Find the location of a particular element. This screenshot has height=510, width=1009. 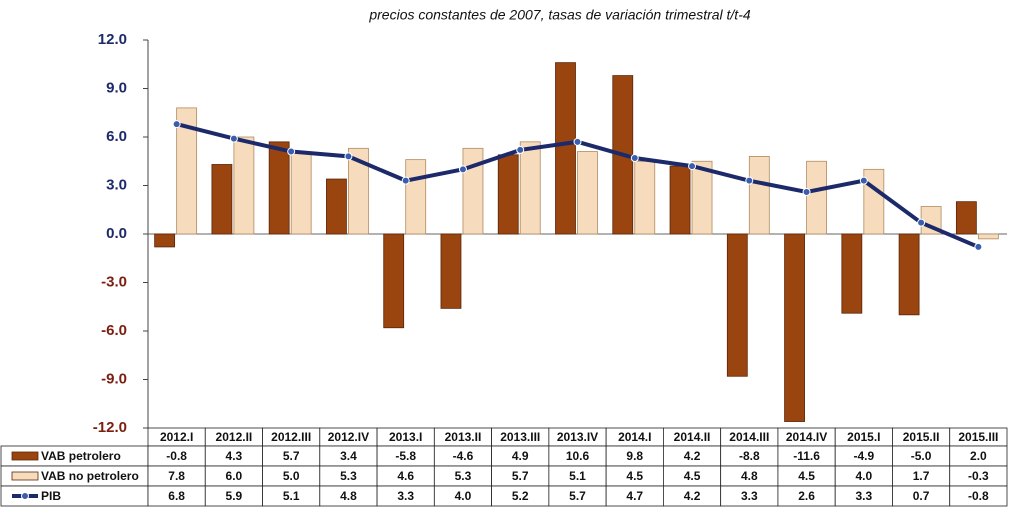

data-label: 2.6 is located at coordinates (806, 496).